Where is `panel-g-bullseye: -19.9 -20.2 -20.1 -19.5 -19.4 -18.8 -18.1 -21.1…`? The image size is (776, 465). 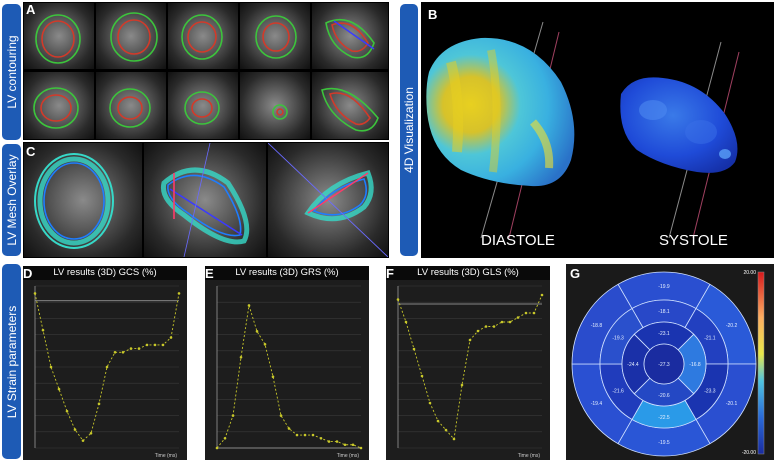 panel-g-bullseye: -19.9 -20.2 -20.1 -19.5 -19.4 -18.8 -18.1 -21.1… is located at coordinates (670, 362).